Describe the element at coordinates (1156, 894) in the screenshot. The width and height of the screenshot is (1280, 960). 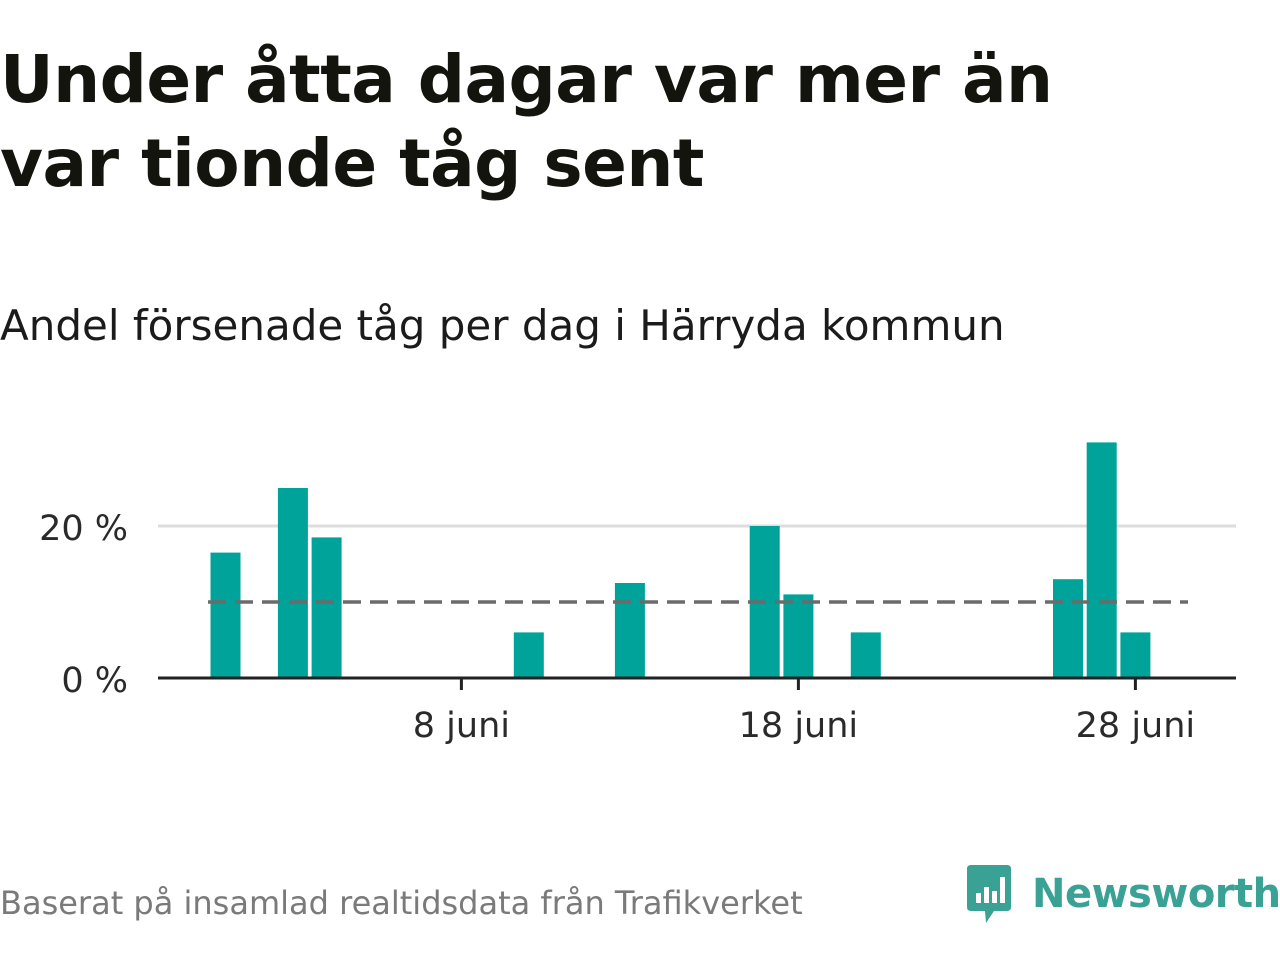
I see `brand-name: Newsworthy` at that location.